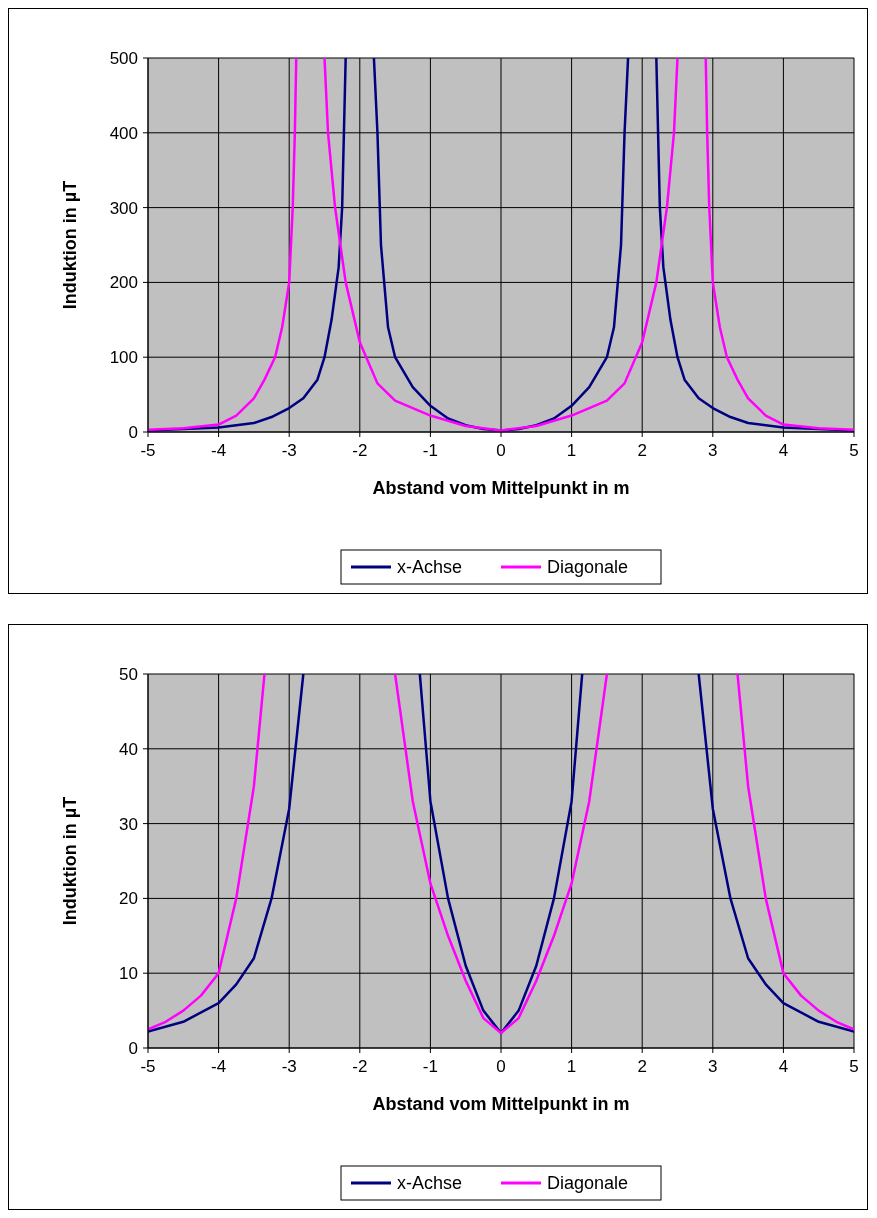 This screenshot has width=877, height=1218. I want to click on y-tick-label: 50, so click(128, 674).